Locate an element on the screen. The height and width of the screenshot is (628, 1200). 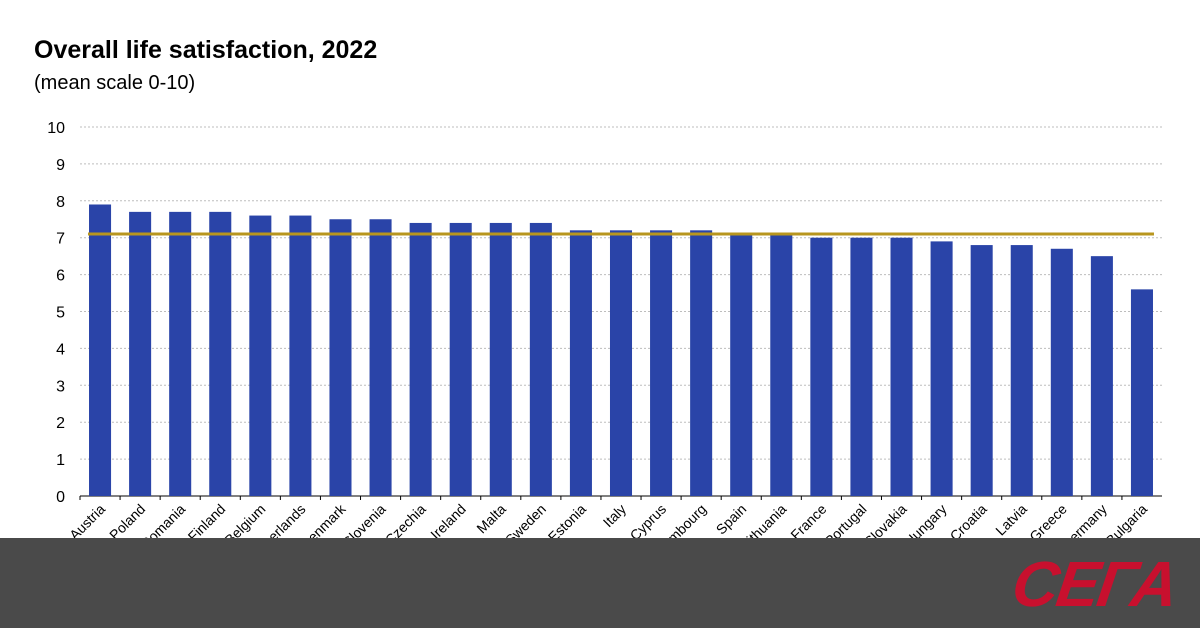
bar-italy is located at coordinates (621, 363).